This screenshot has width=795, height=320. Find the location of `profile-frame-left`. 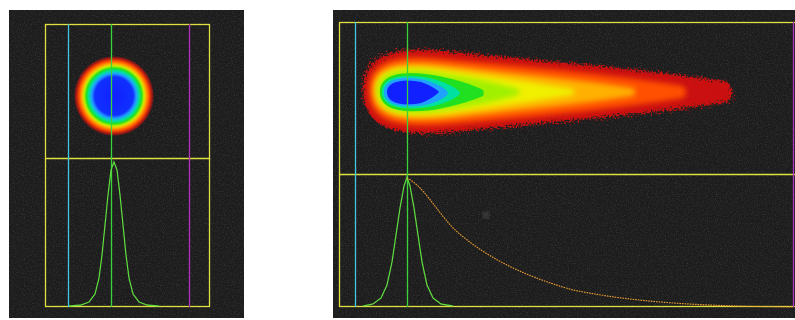

profile-frame-left is located at coordinates (127, 232).